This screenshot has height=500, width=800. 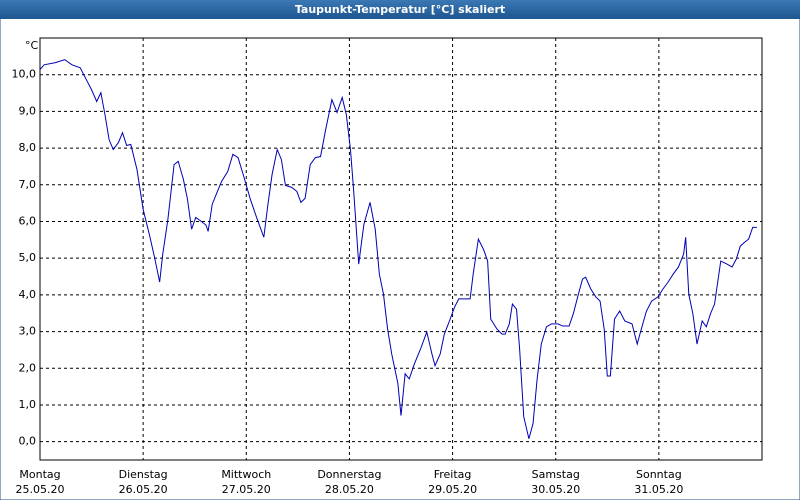 I want to click on x-tick-label: 29.05.20, so click(x=452, y=489).